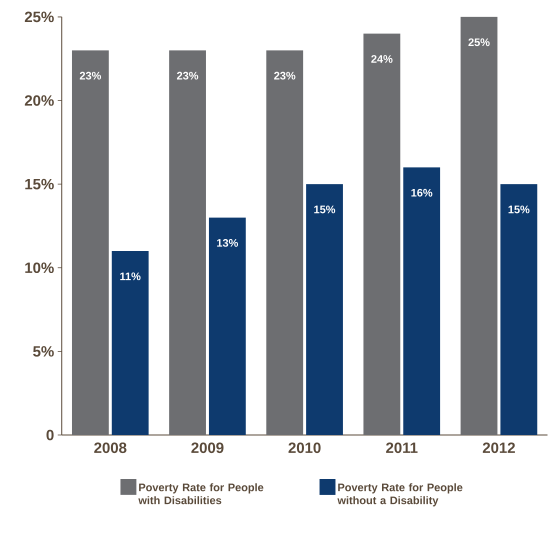  I want to click on y-tick-label: 10%, so click(39, 268).